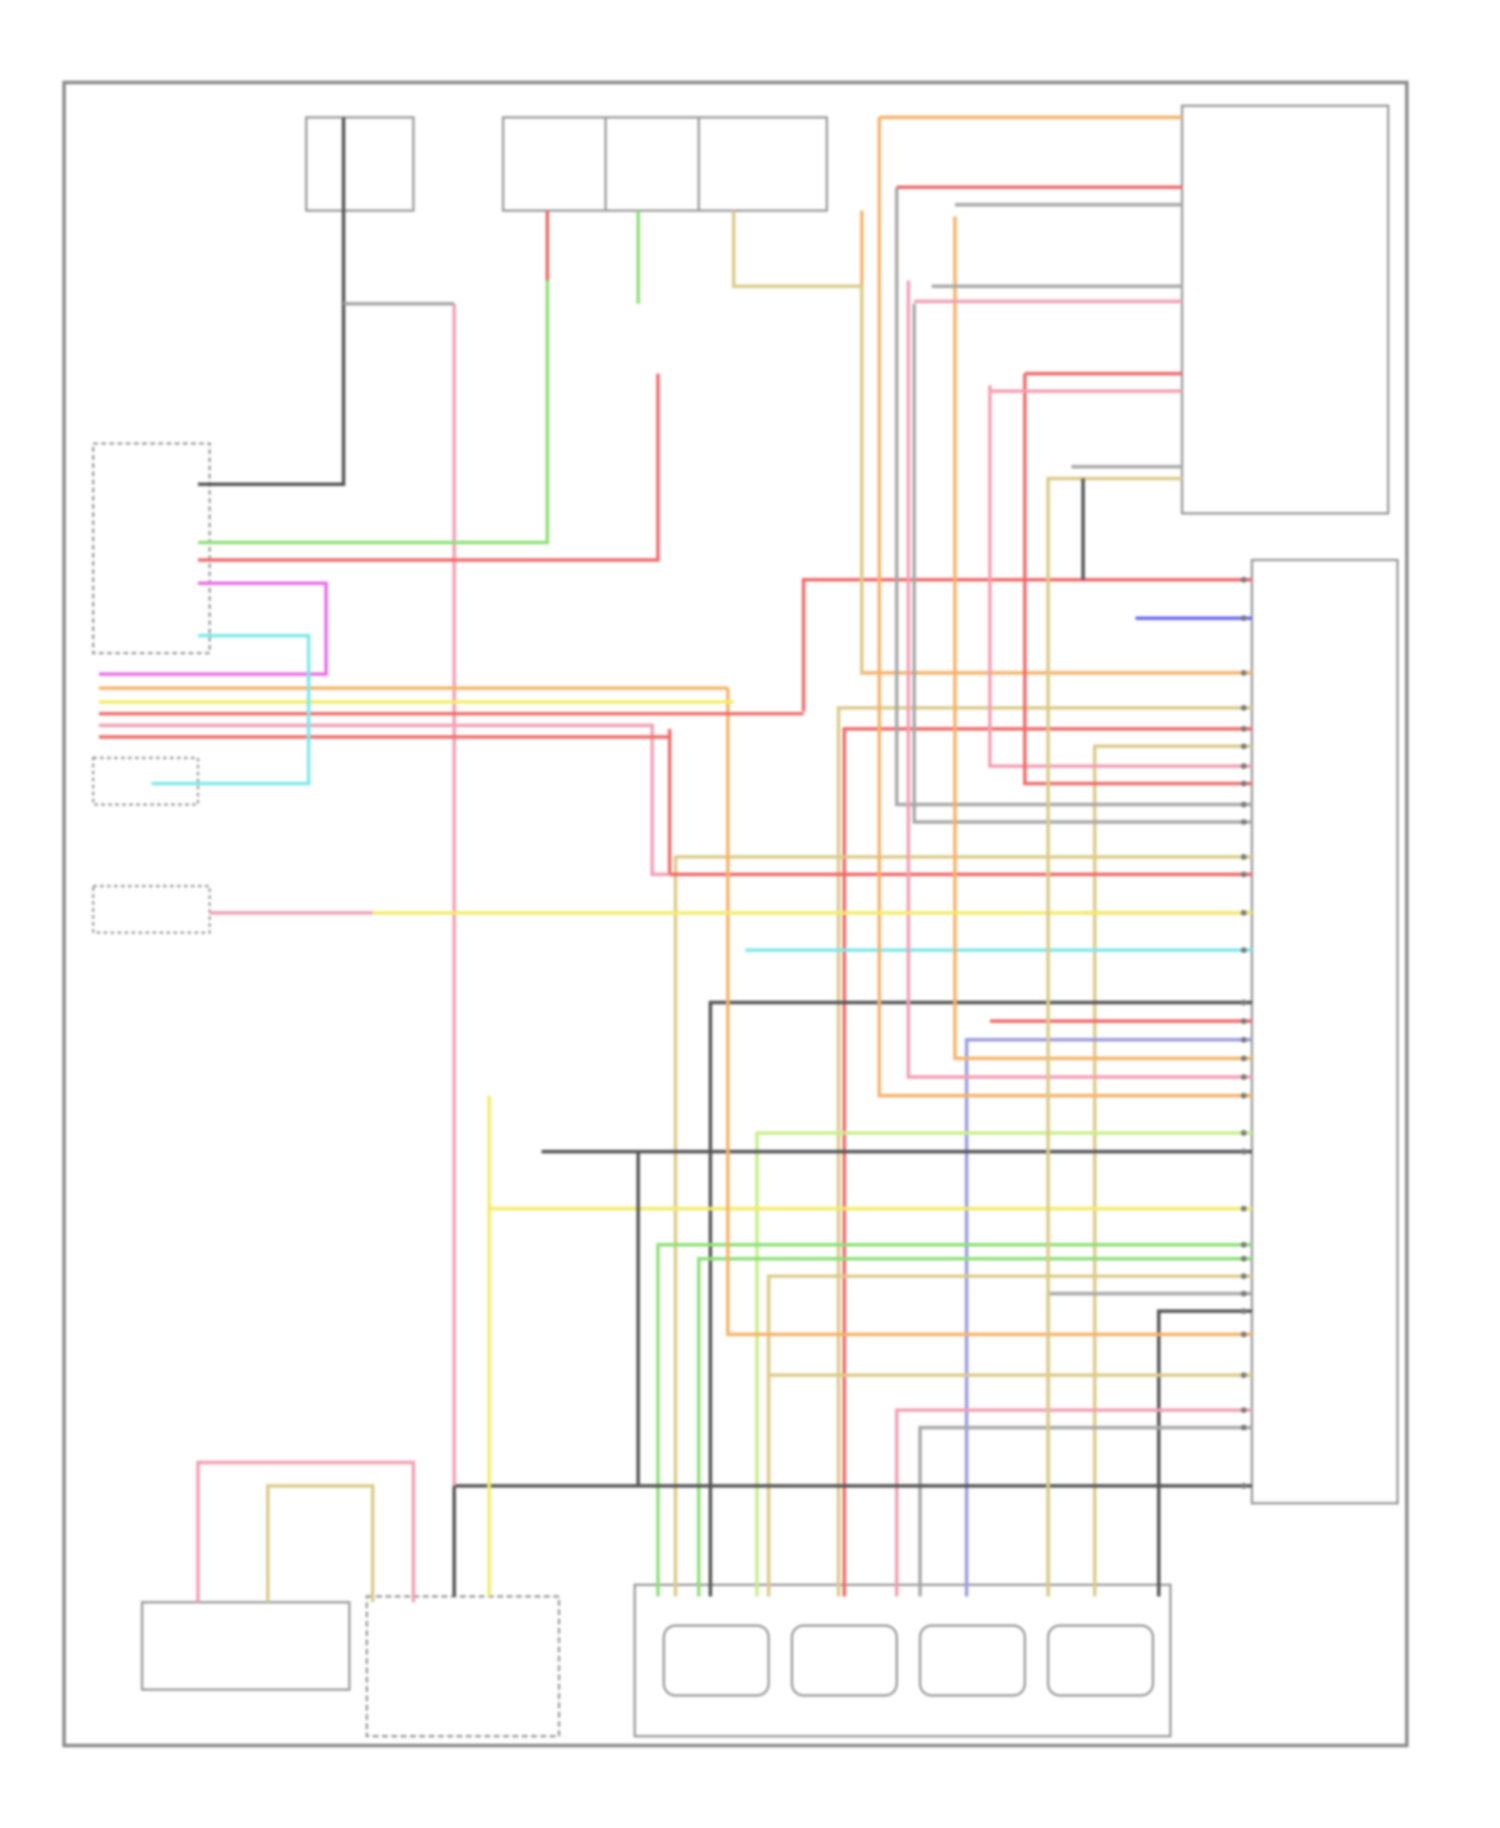 This screenshot has width=1500, height=1828. I want to click on left-module-box, so click(151, 548).